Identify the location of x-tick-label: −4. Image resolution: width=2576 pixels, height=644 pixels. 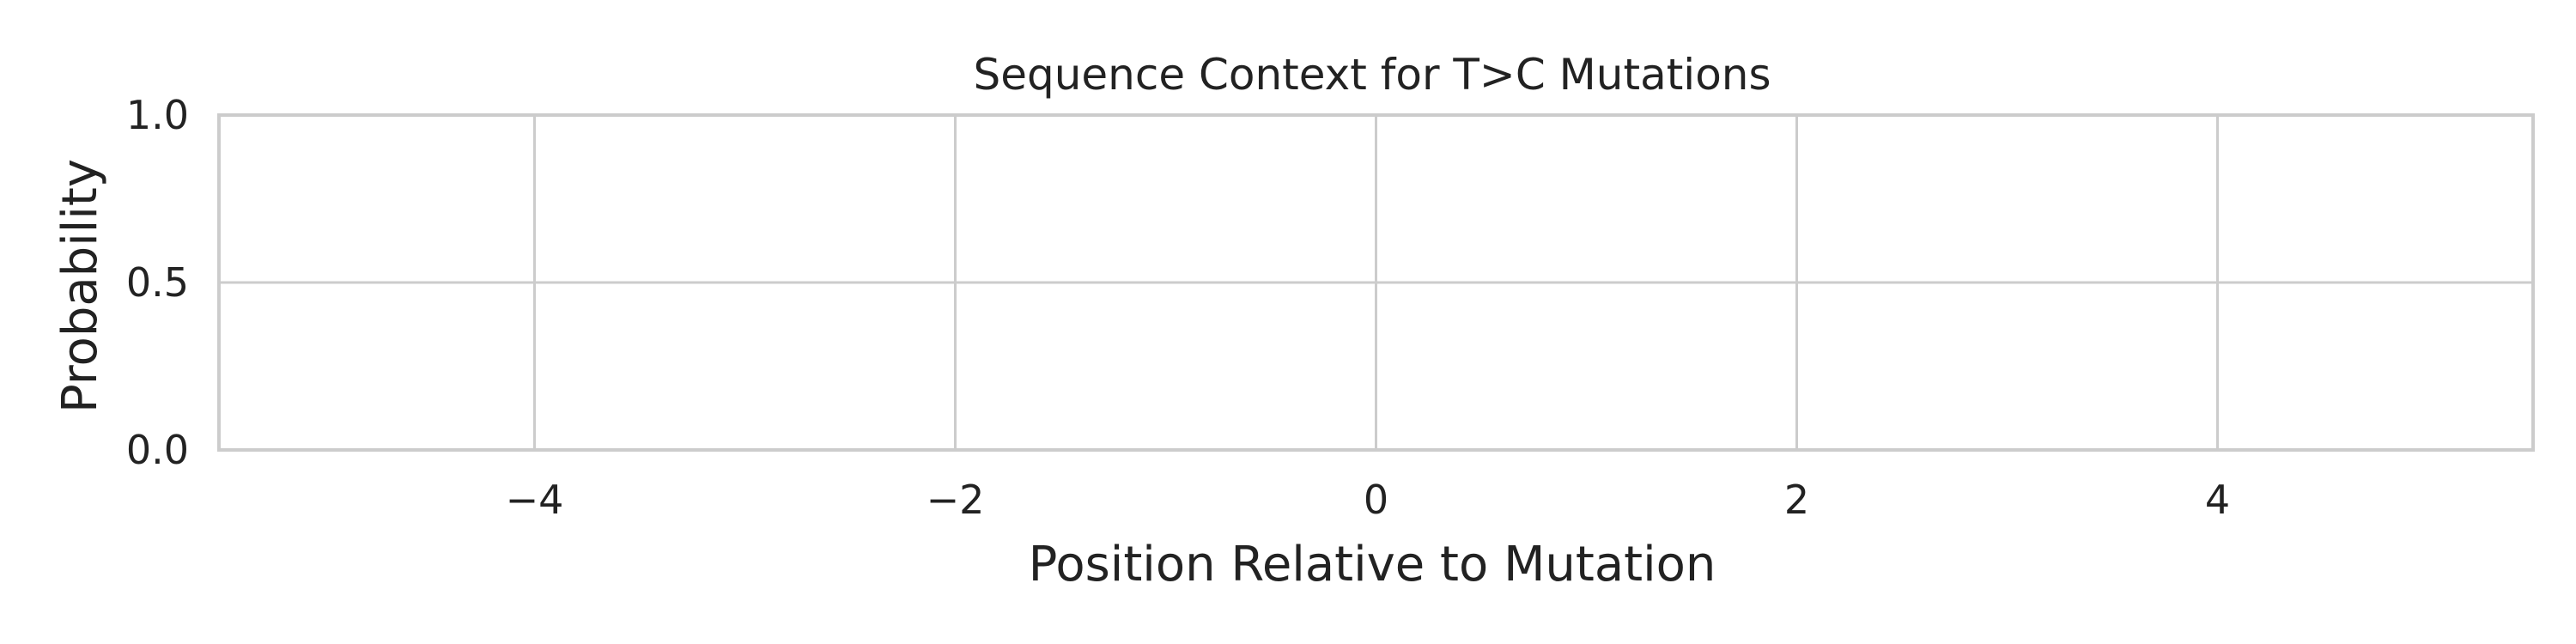
(535, 500).